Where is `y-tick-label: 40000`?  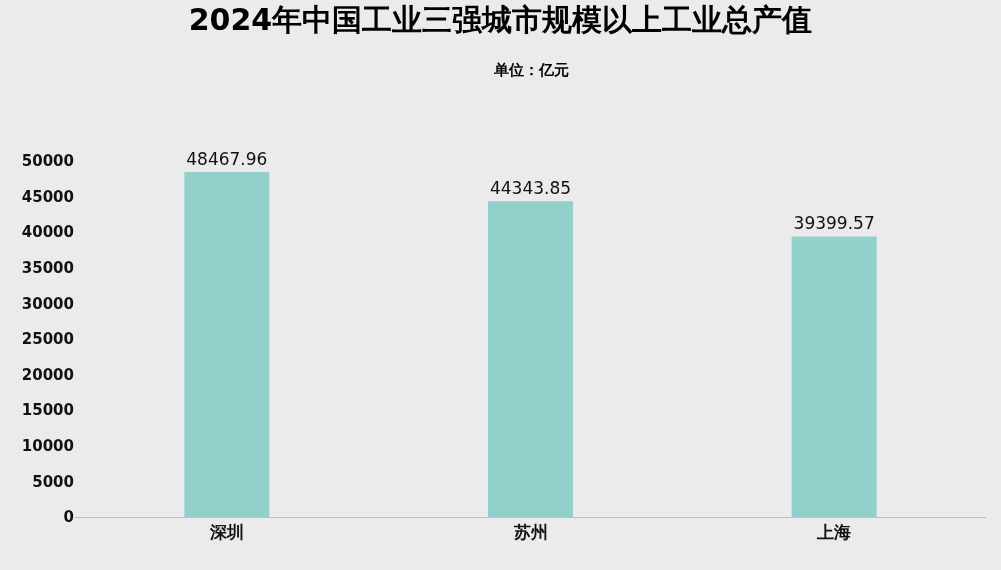
y-tick-label: 40000 is located at coordinates (47, 232).